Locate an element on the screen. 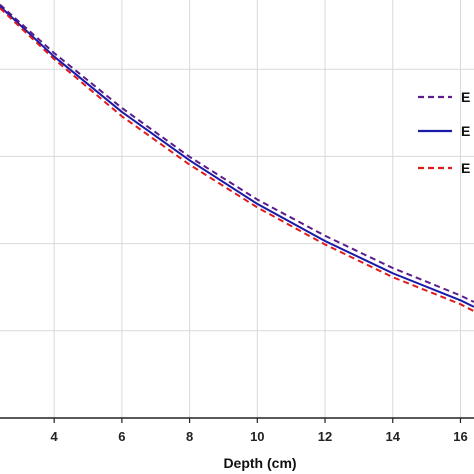 This screenshot has width=474, height=474. x-axis-label: Depth (cm) is located at coordinates (259, 463).